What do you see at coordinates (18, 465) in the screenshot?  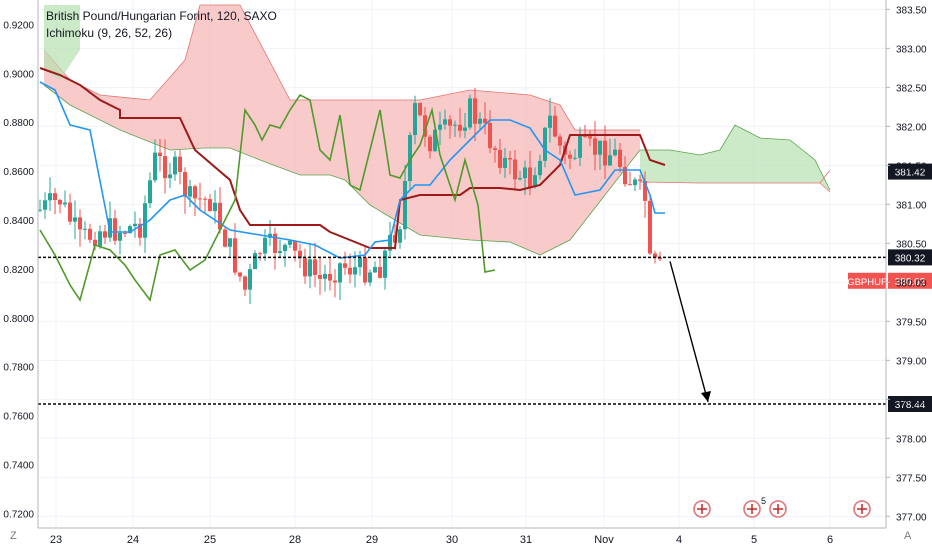 I see `left-tick-label: 0.7400` at bounding box center [18, 465].